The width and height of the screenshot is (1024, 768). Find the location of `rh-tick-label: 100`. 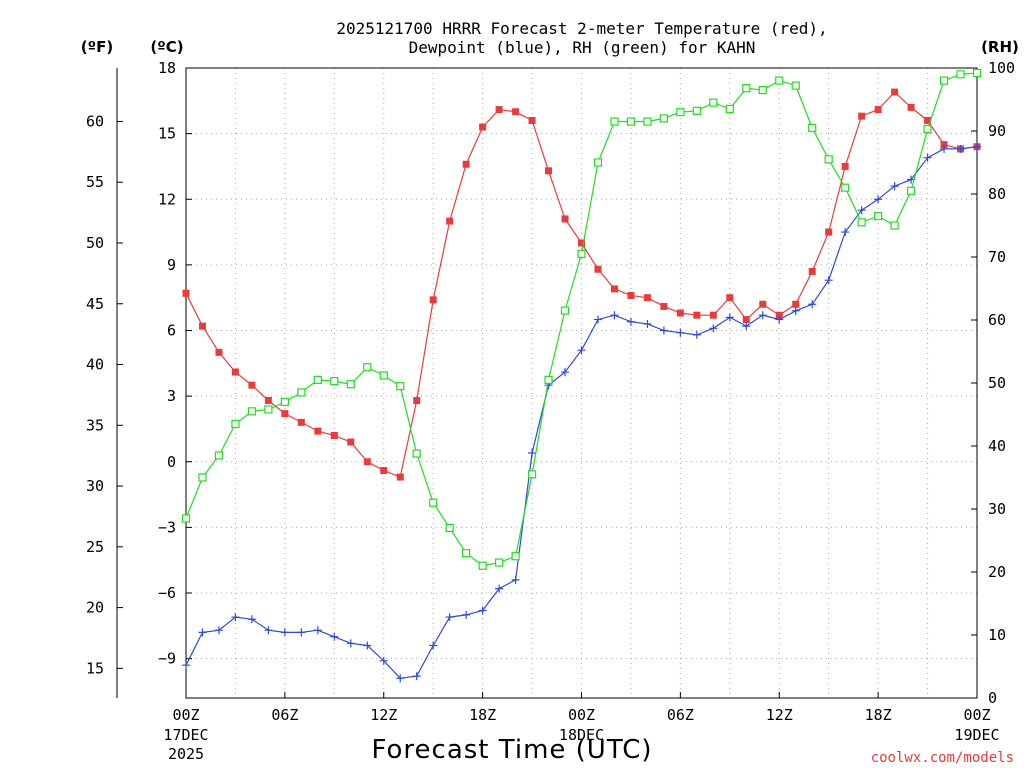

rh-tick-label: 100 is located at coordinates (1001, 68).